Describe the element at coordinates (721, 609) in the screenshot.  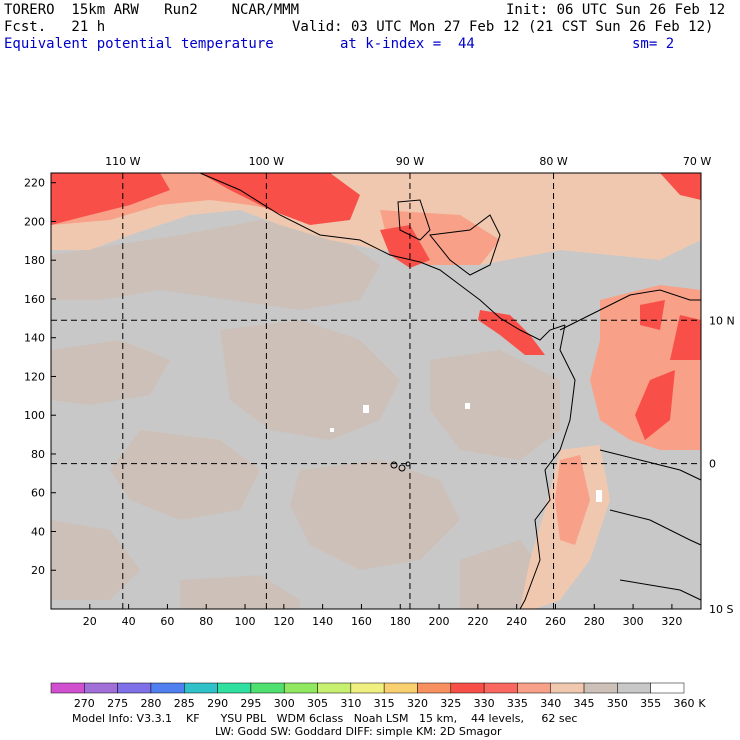
I see `lat-label: 10 S` at that location.